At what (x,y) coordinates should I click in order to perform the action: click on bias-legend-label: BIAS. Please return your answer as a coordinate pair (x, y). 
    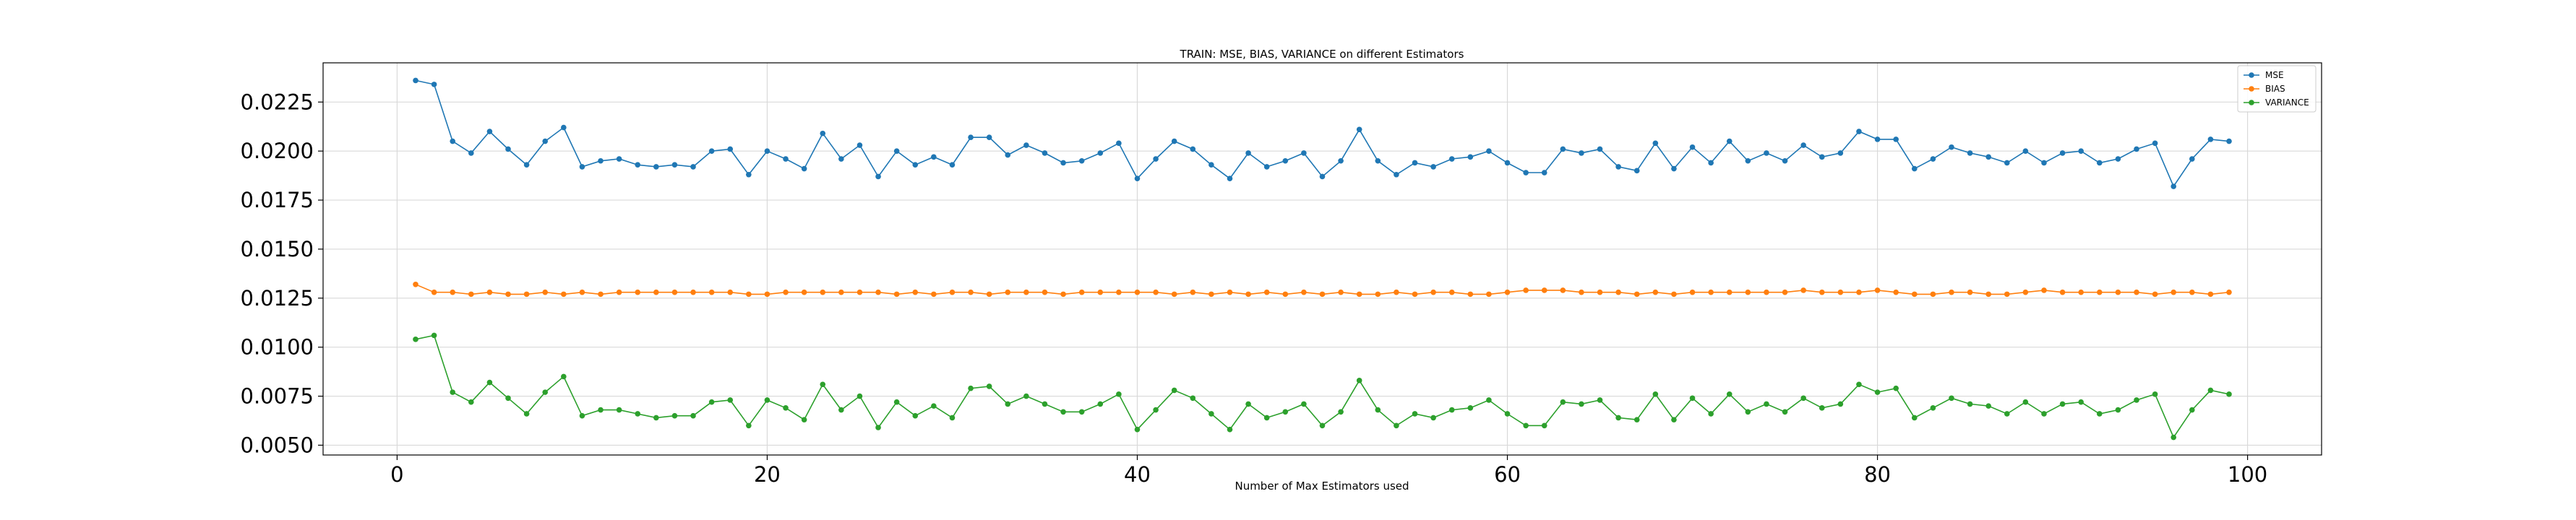
    Looking at the image, I should click on (2275, 89).